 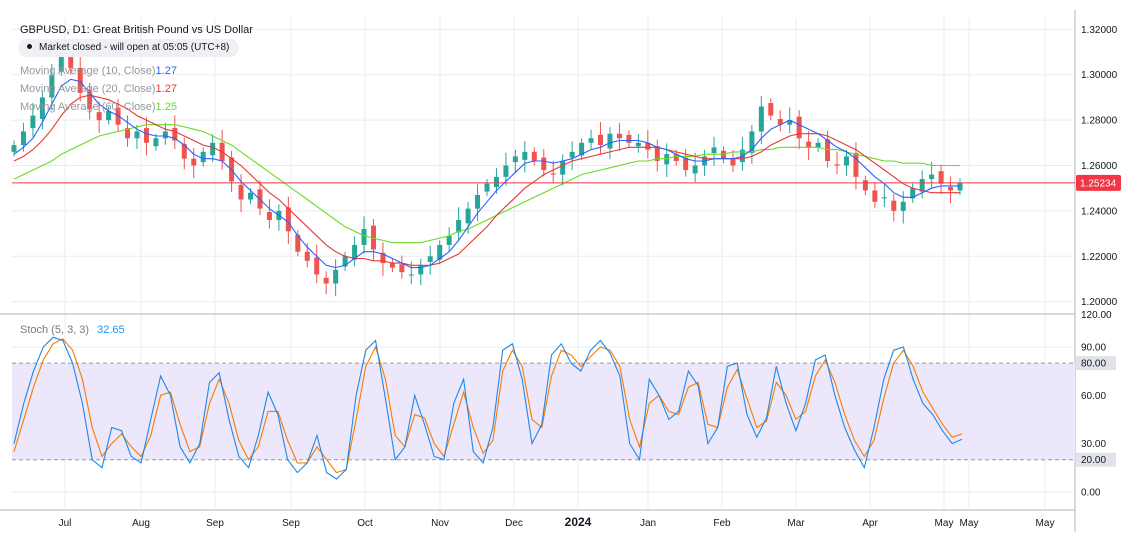 What do you see at coordinates (98, 107) in the screenshot?
I see `legend-ma60: Moving Average (60, Close)1.25` at bounding box center [98, 107].